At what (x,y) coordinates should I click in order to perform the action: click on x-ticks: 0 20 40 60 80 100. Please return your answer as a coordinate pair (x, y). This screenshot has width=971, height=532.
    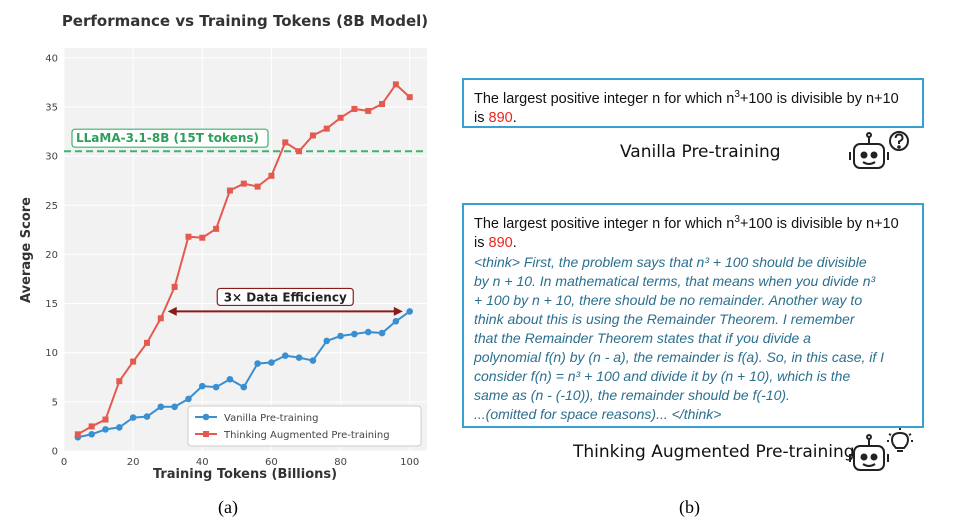
    Looking at the image, I should click on (240, 462).